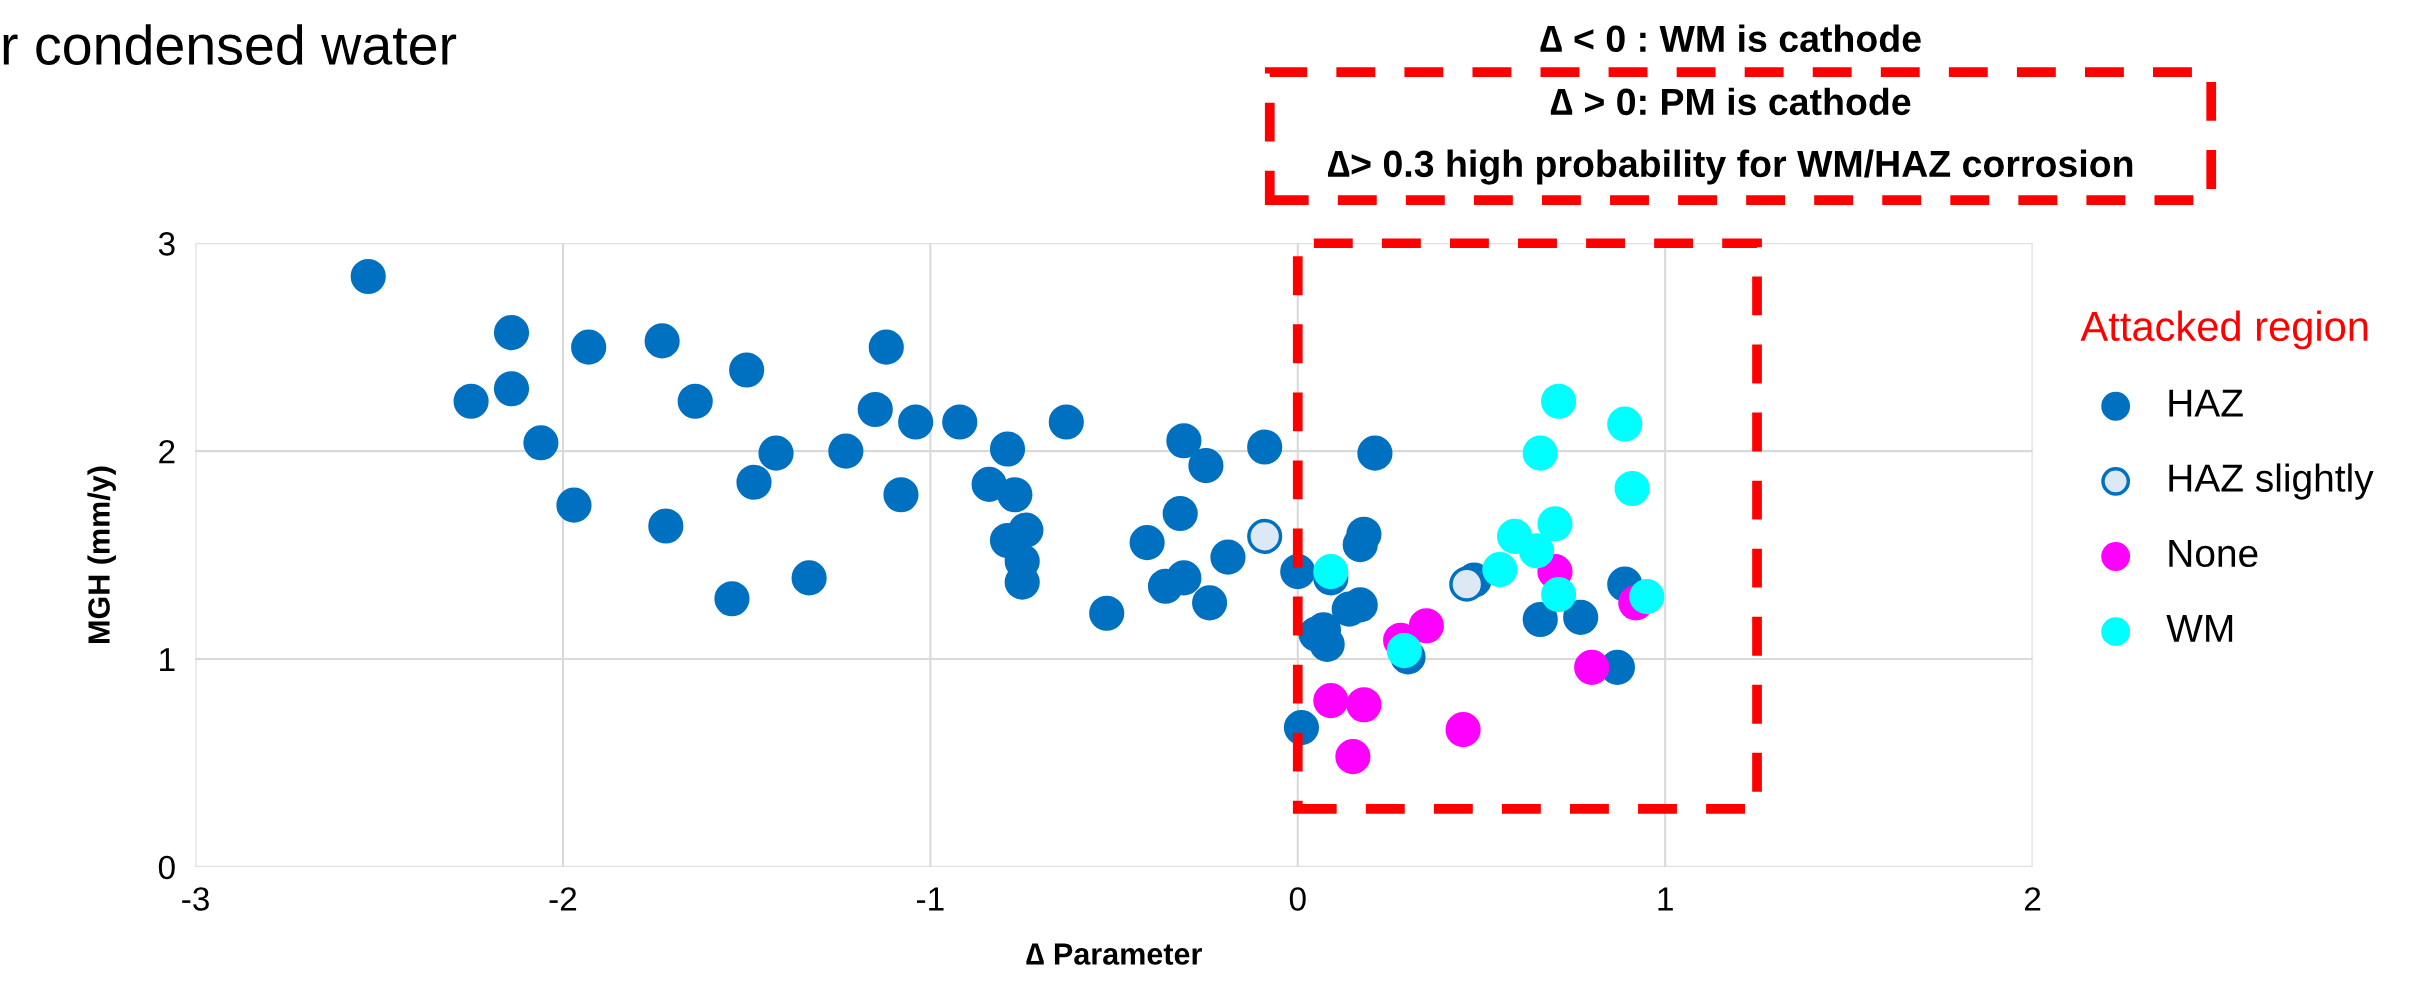  What do you see at coordinates (2213, 553) in the screenshot?
I see `legend-label: None` at bounding box center [2213, 553].